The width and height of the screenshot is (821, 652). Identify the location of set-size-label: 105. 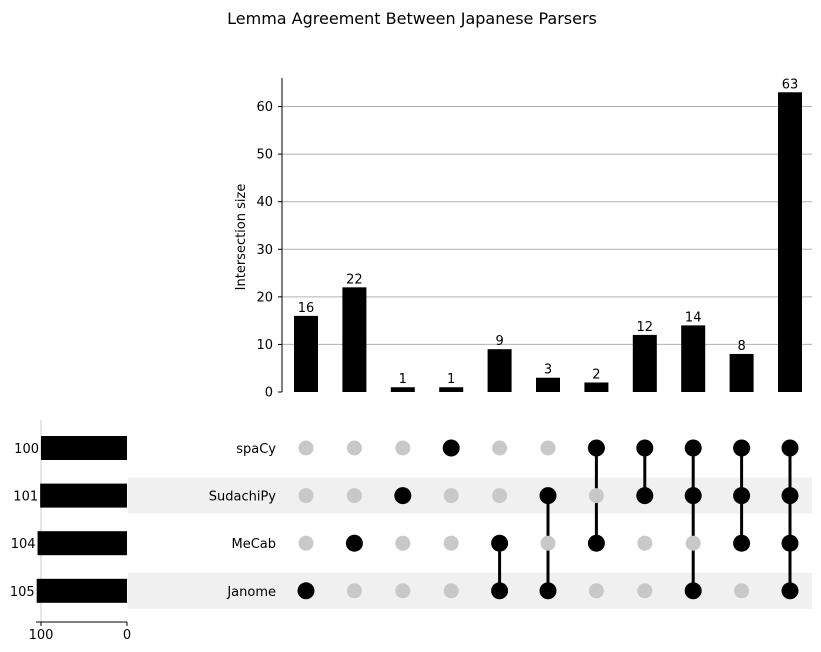
(22, 592).